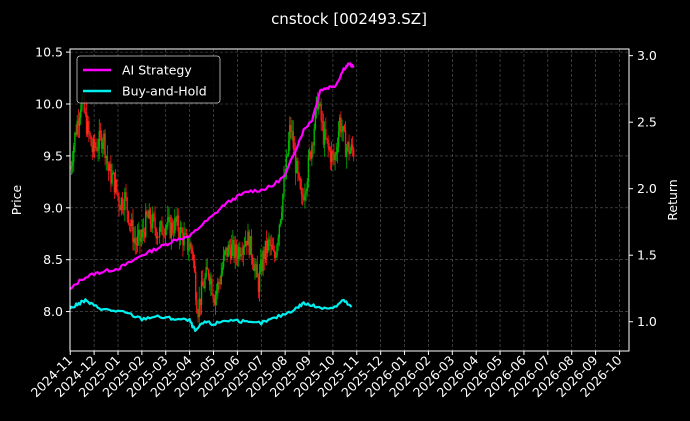  I want to click on right-tick-label: 1.5, so click(647, 255).